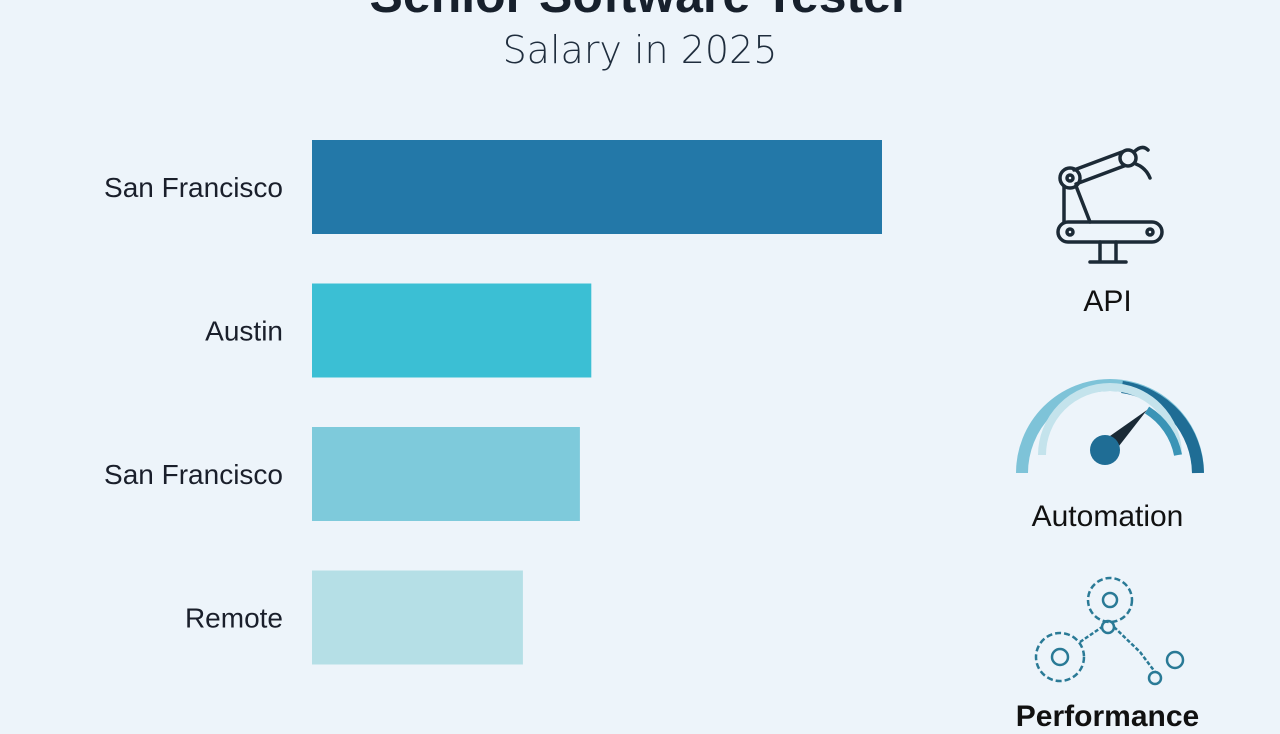  What do you see at coordinates (244, 331) in the screenshot?
I see `category-label: Austin` at bounding box center [244, 331].